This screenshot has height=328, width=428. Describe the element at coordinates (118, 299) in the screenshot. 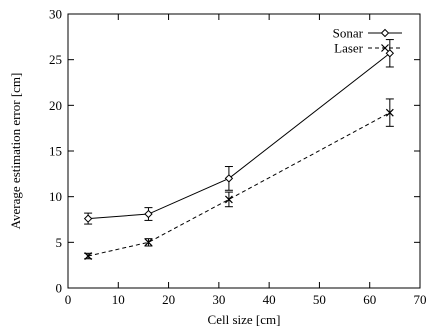

I see `x-tick-label: 10` at that location.